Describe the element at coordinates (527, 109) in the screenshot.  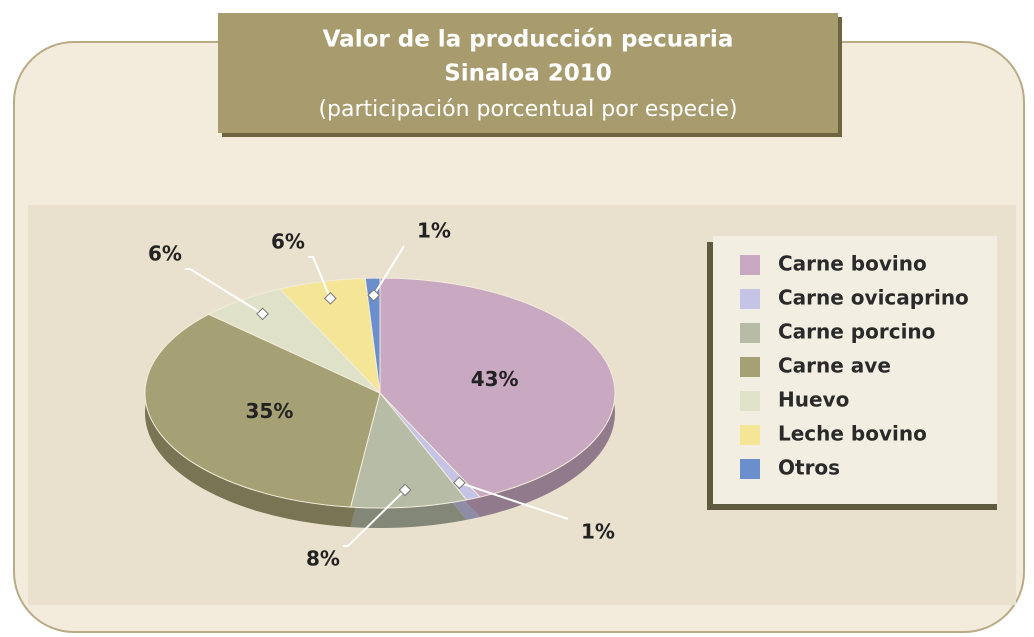
I see `chart-subtitle: (participación porcentual por especie)` at that location.